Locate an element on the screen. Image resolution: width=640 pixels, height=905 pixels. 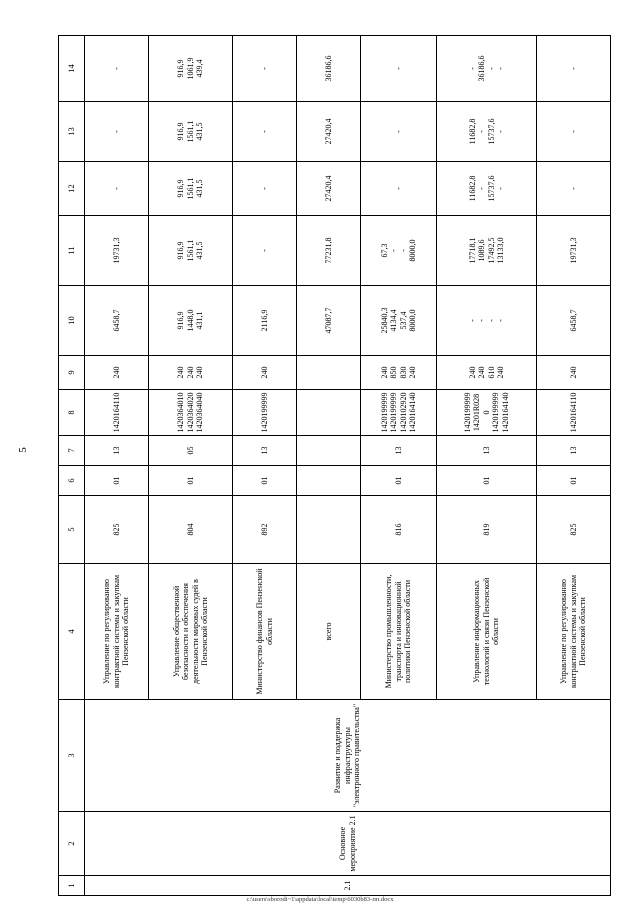
cell-csr: 1420199999 is located at coordinates (264, 412).